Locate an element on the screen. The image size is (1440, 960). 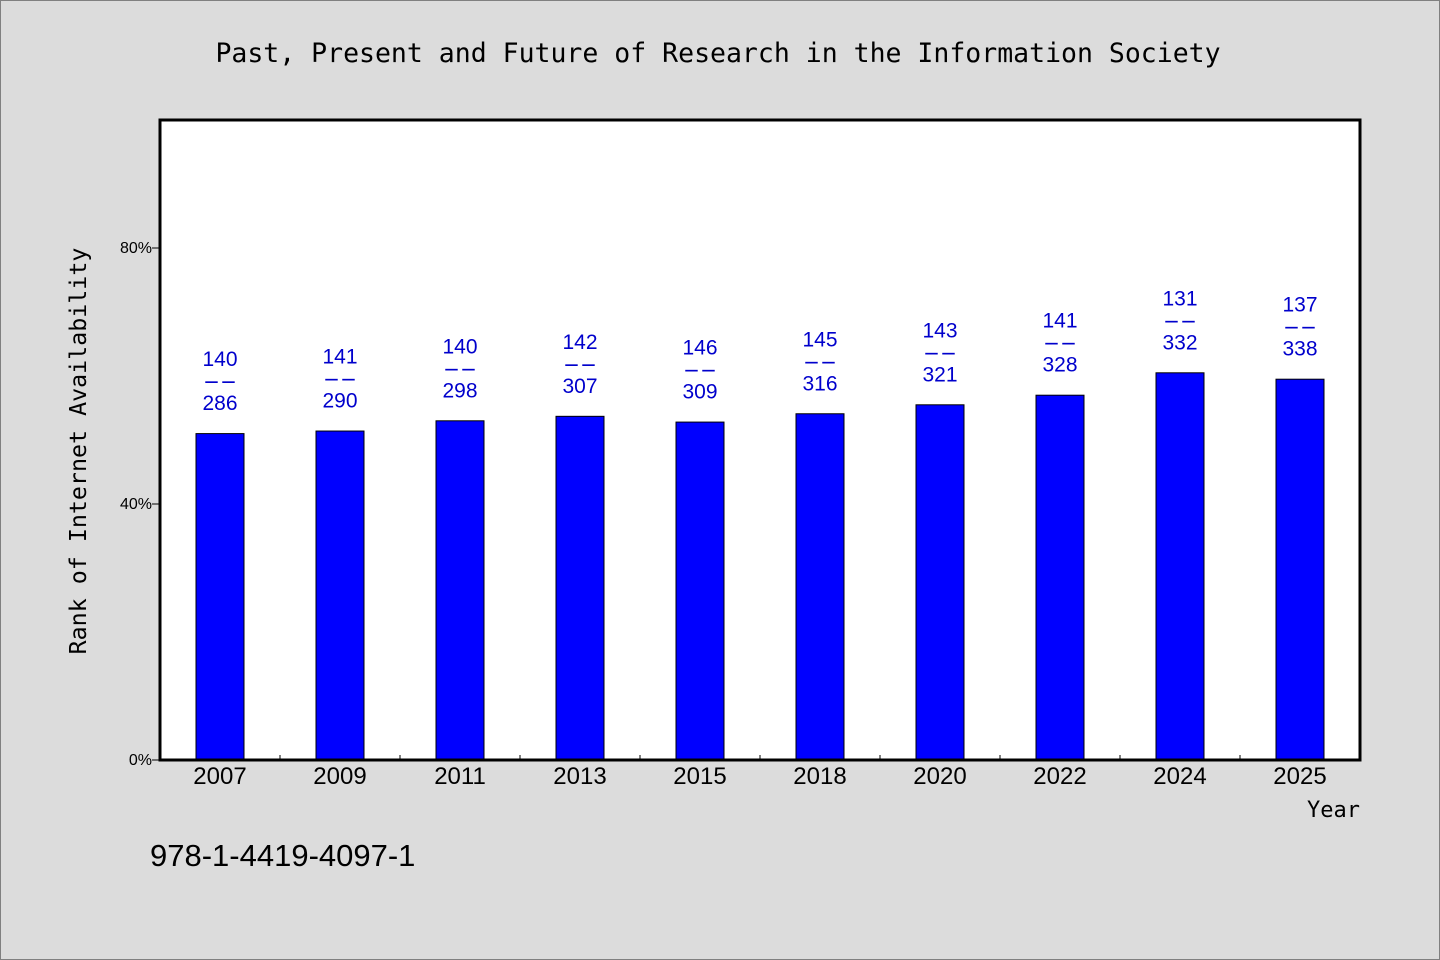
data-label: 140--286 is located at coordinates (219, 381).